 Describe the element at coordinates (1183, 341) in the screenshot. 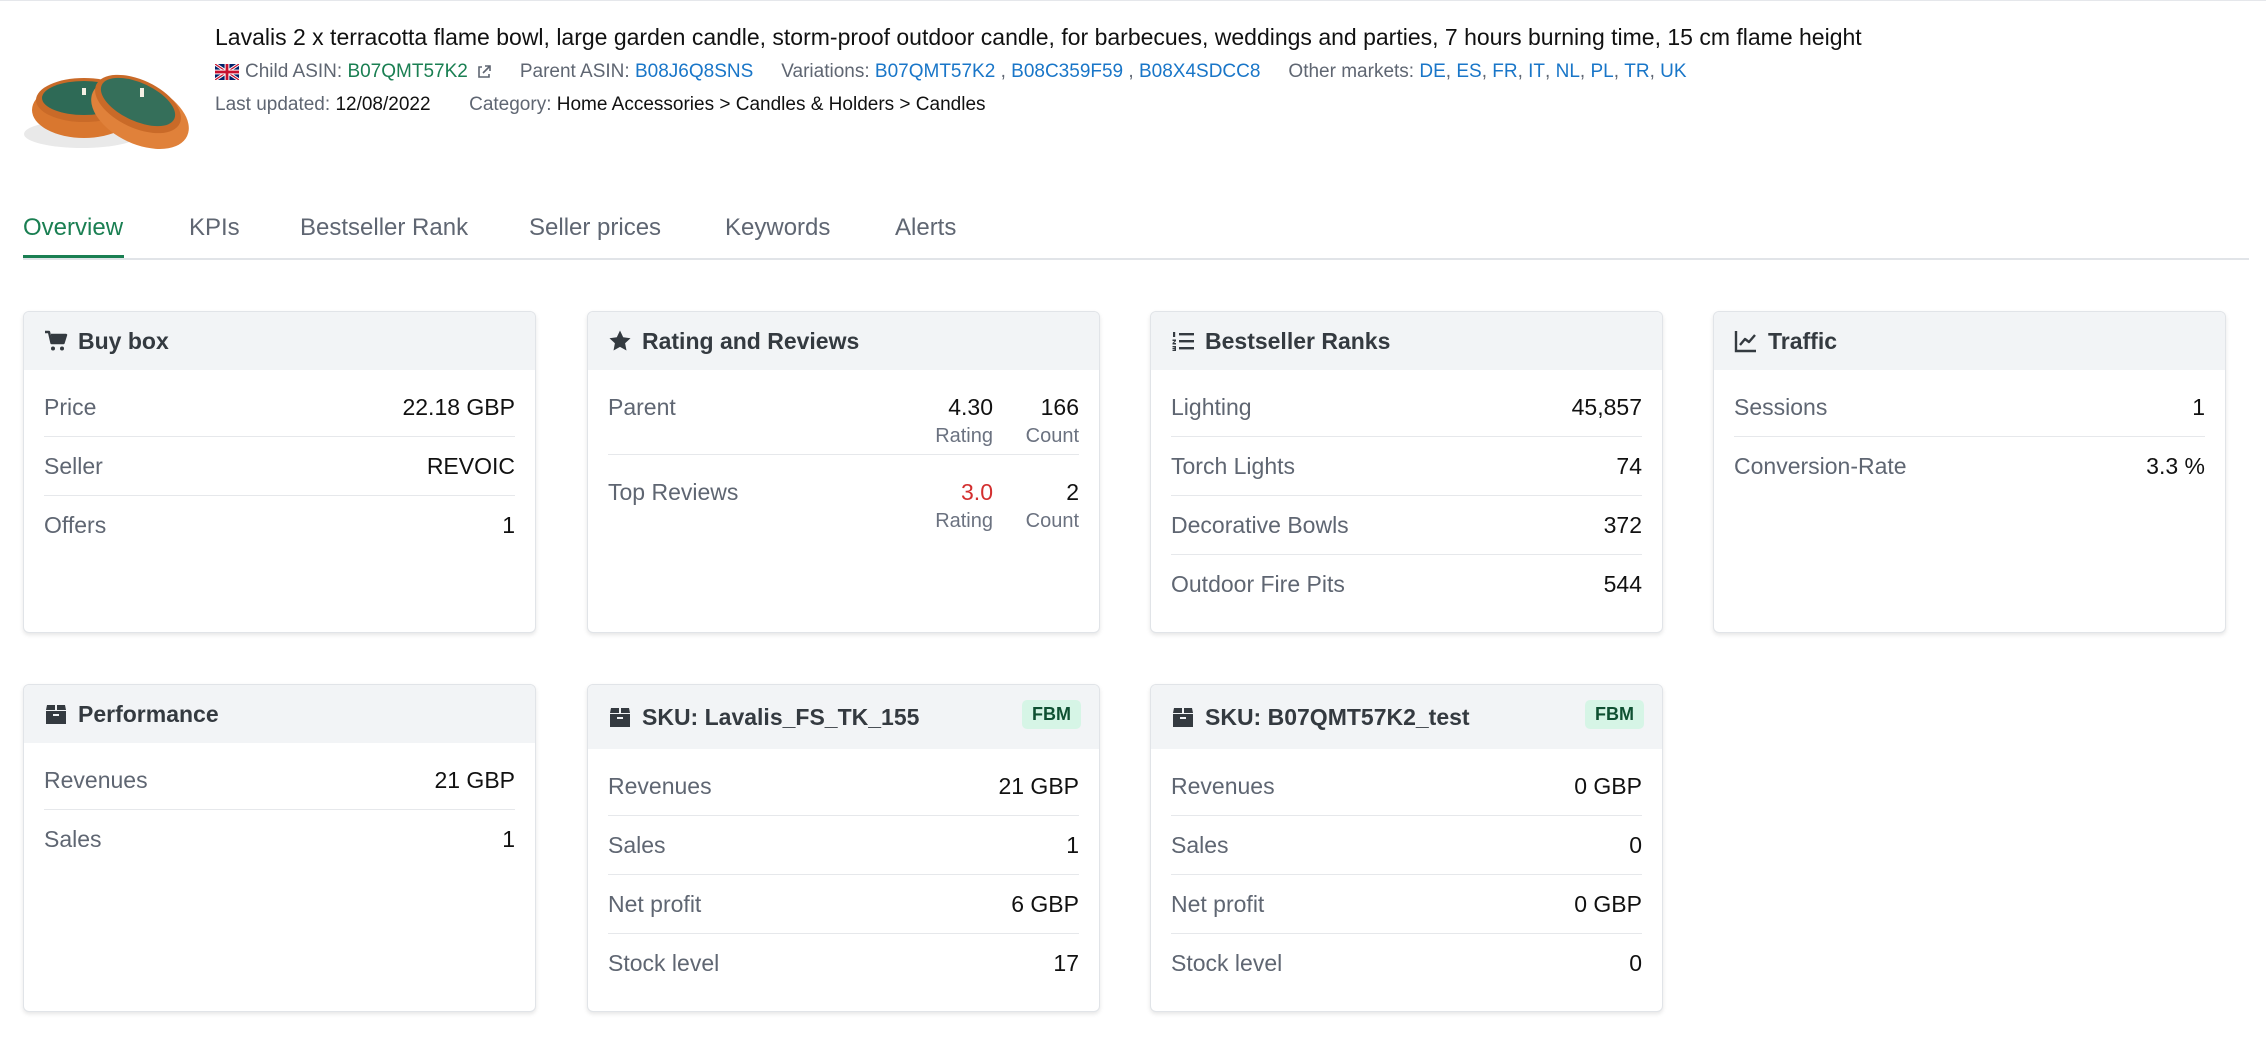

I see `ordered-list-icon` at that location.